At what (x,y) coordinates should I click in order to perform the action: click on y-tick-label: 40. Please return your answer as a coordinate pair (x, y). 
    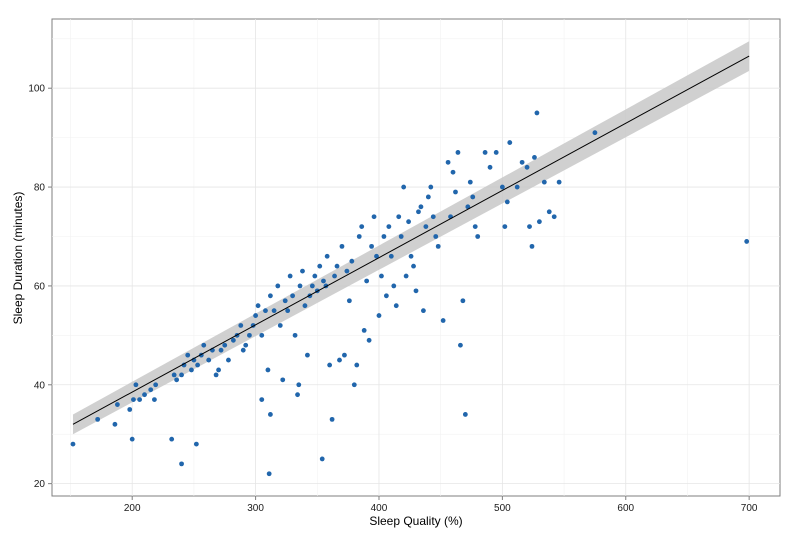
    Looking at the image, I should click on (40, 385).